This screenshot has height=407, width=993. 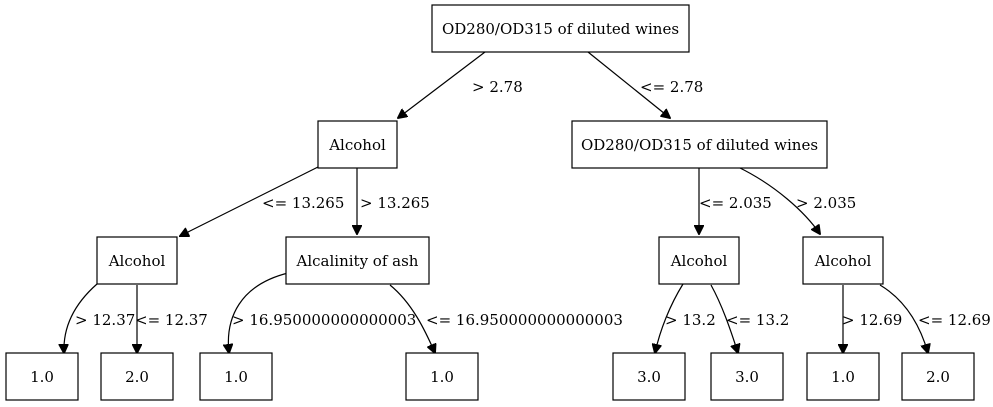 I want to click on node-alcohol-3-label: Alcohol, so click(x=137, y=261).